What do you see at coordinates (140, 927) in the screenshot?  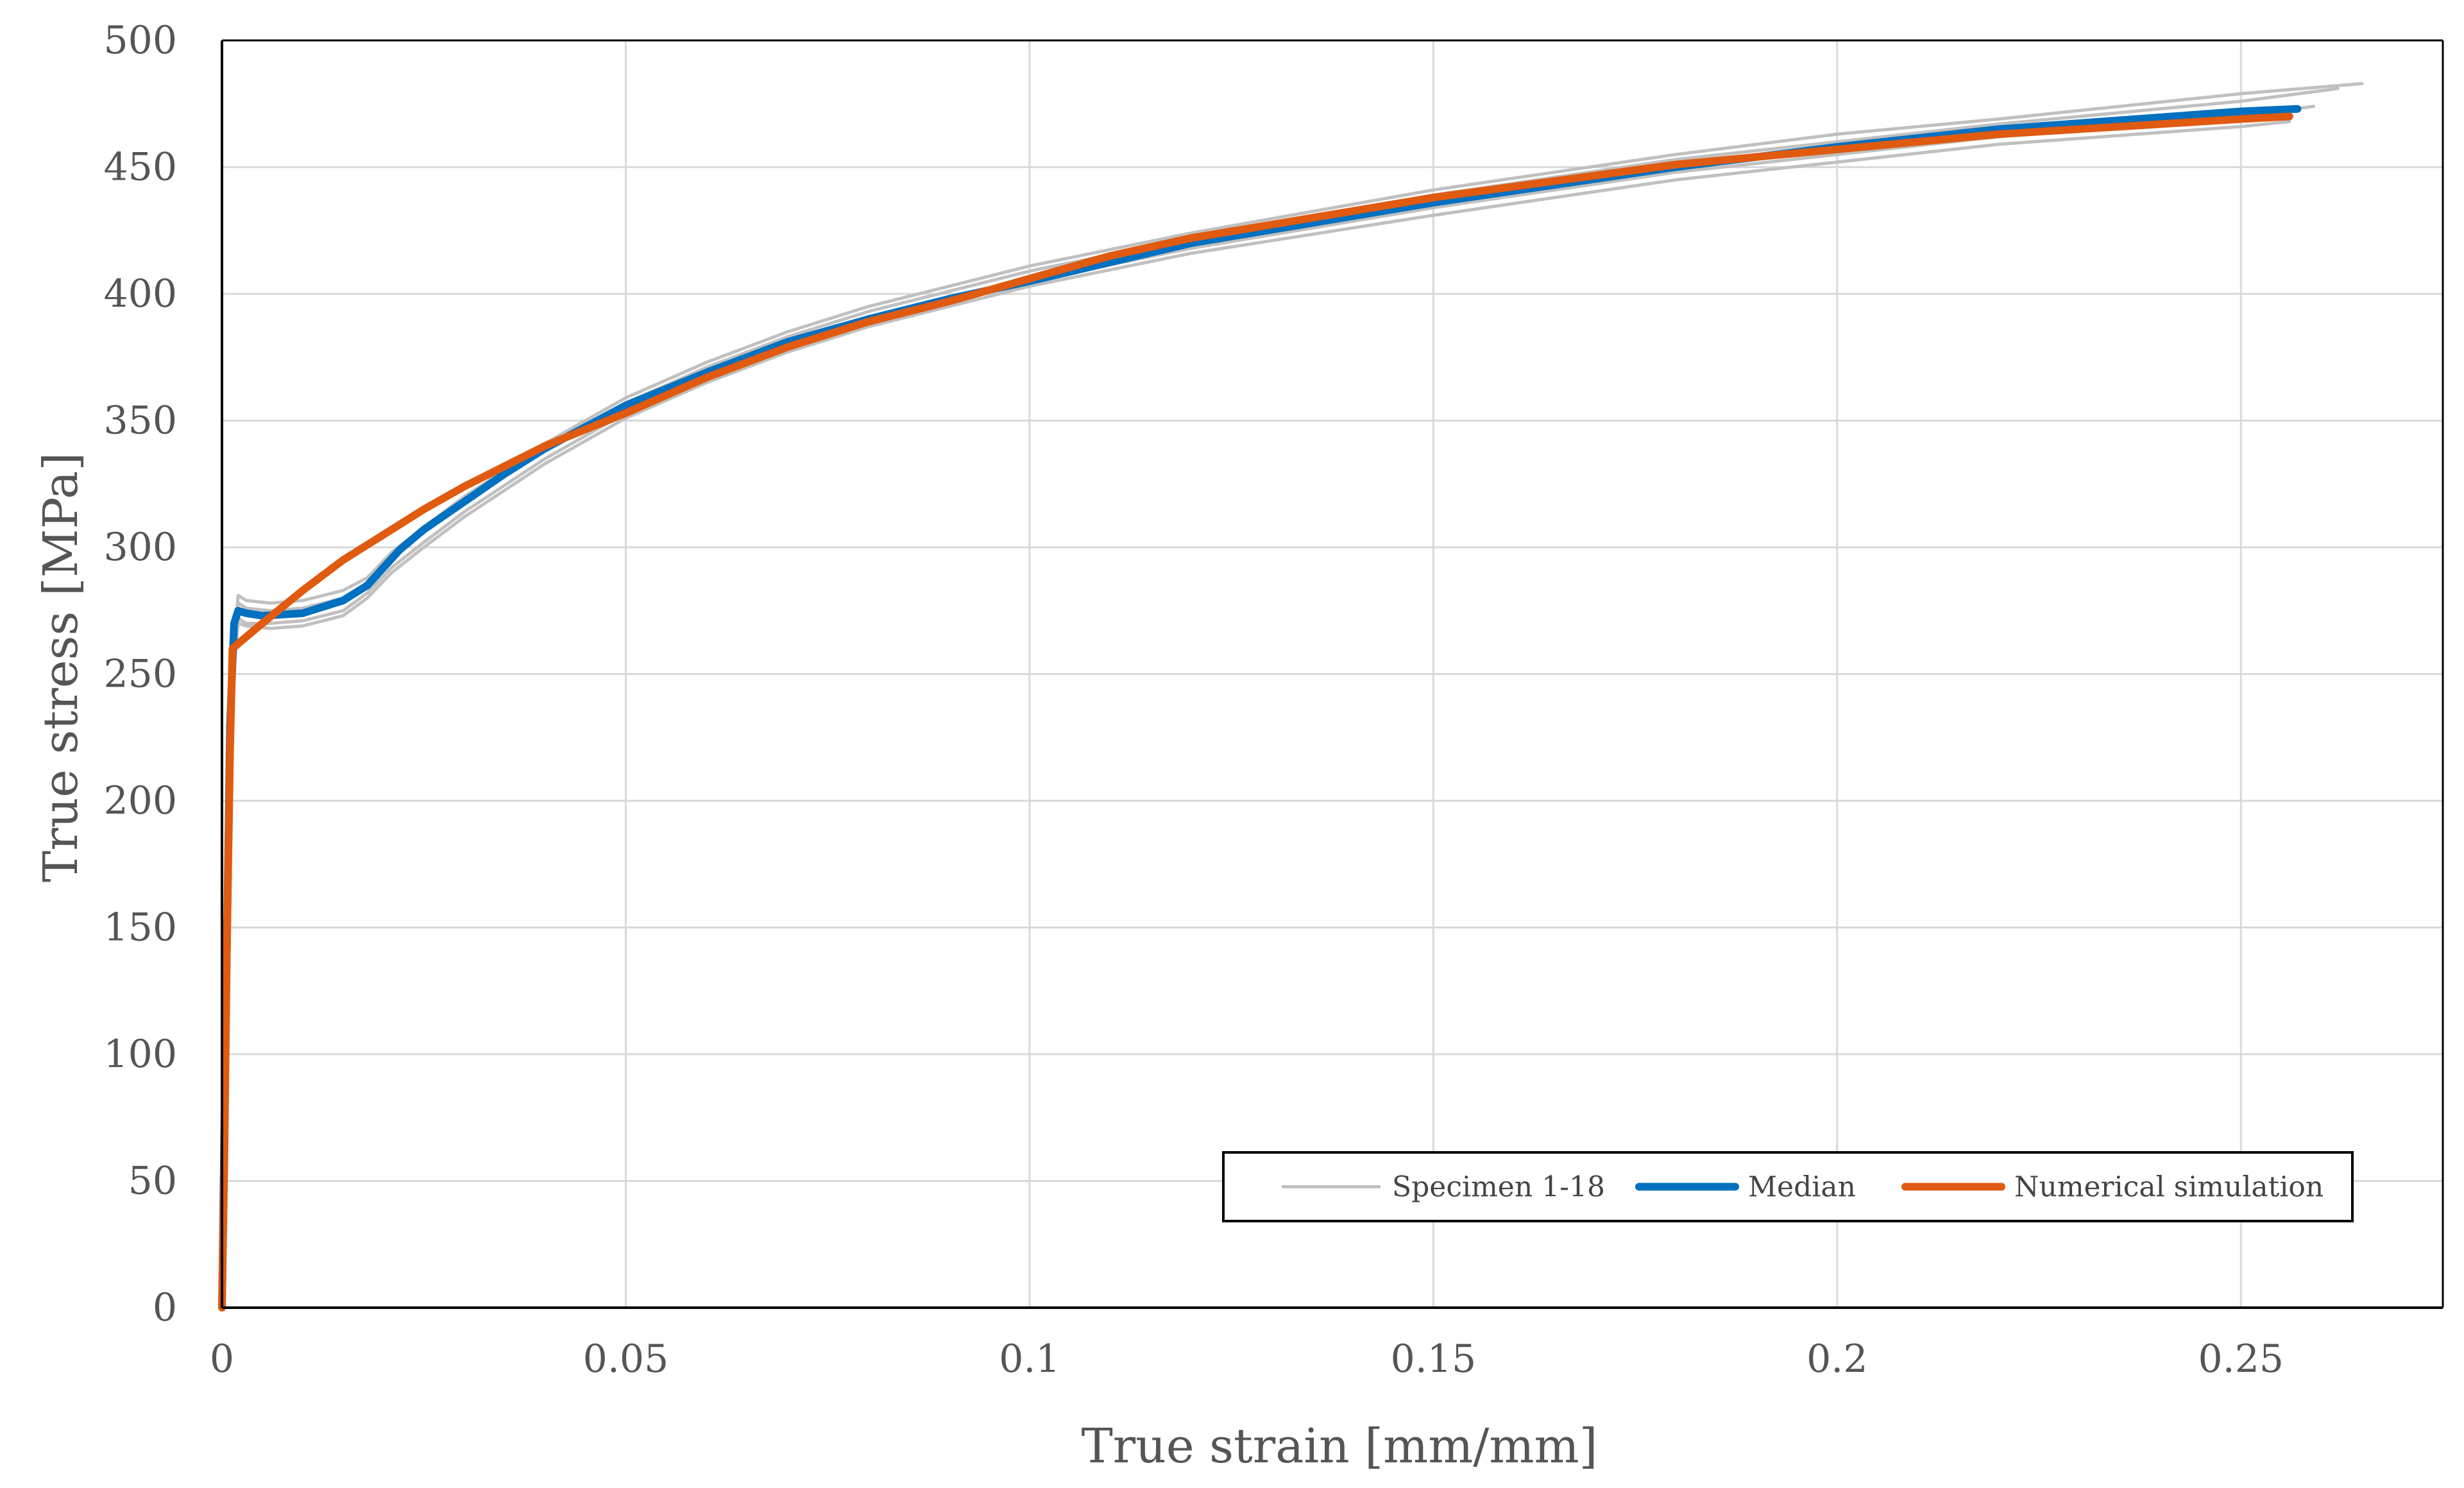 I see `y-tick-label: 150` at bounding box center [140, 927].